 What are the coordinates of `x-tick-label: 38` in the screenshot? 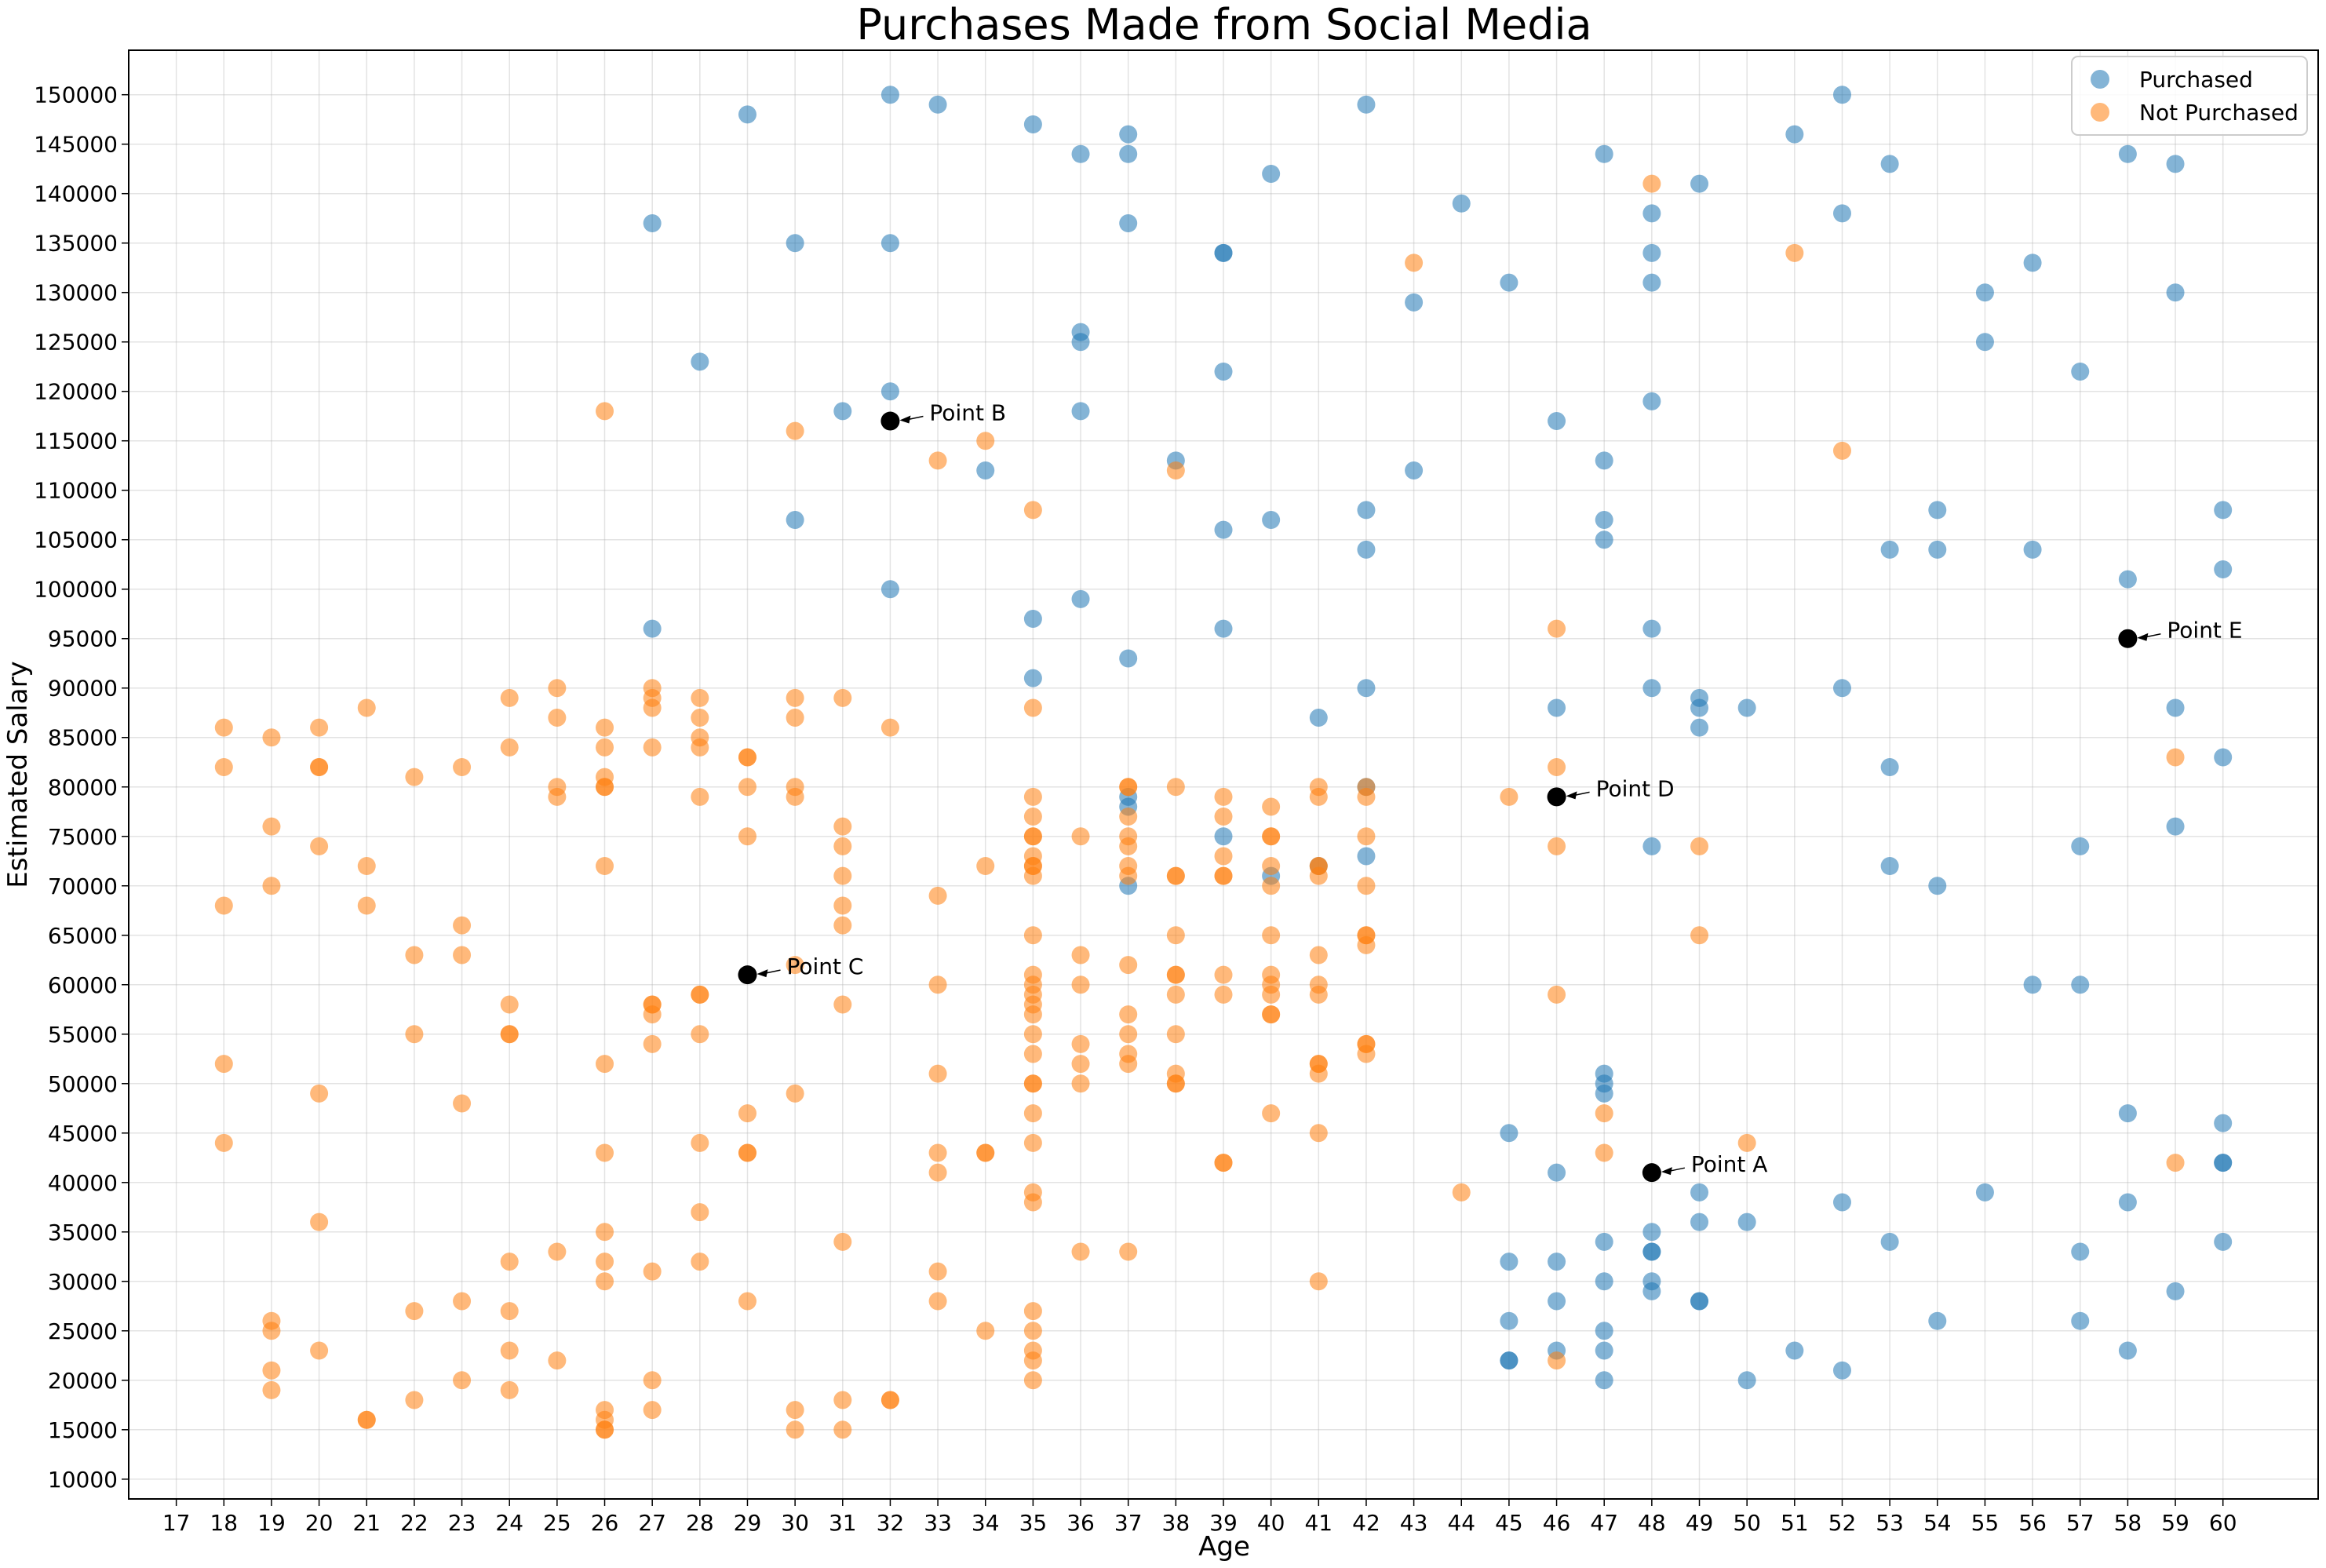 It's located at (1176, 1523).